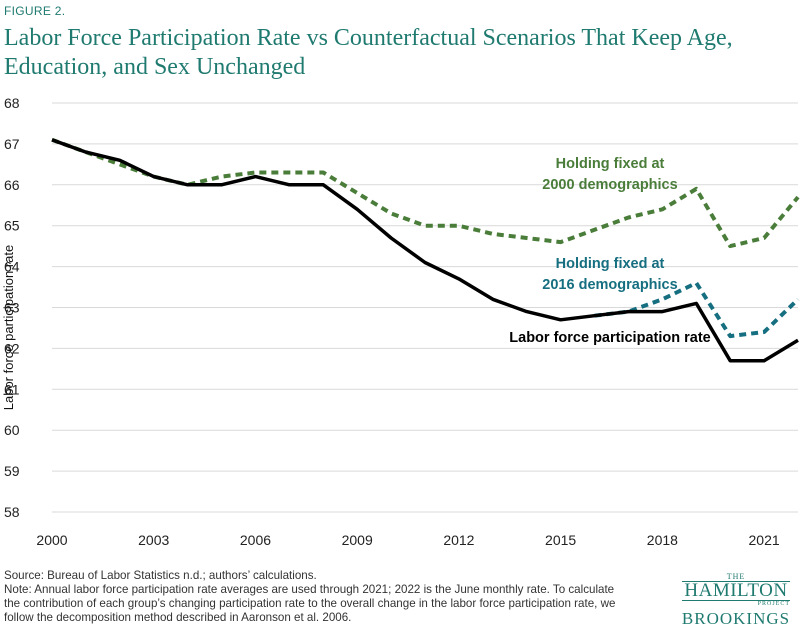  Describe the element at coordinates (609, 285) in the screenshot. I see `series-label: 2016 demographics` at that location.